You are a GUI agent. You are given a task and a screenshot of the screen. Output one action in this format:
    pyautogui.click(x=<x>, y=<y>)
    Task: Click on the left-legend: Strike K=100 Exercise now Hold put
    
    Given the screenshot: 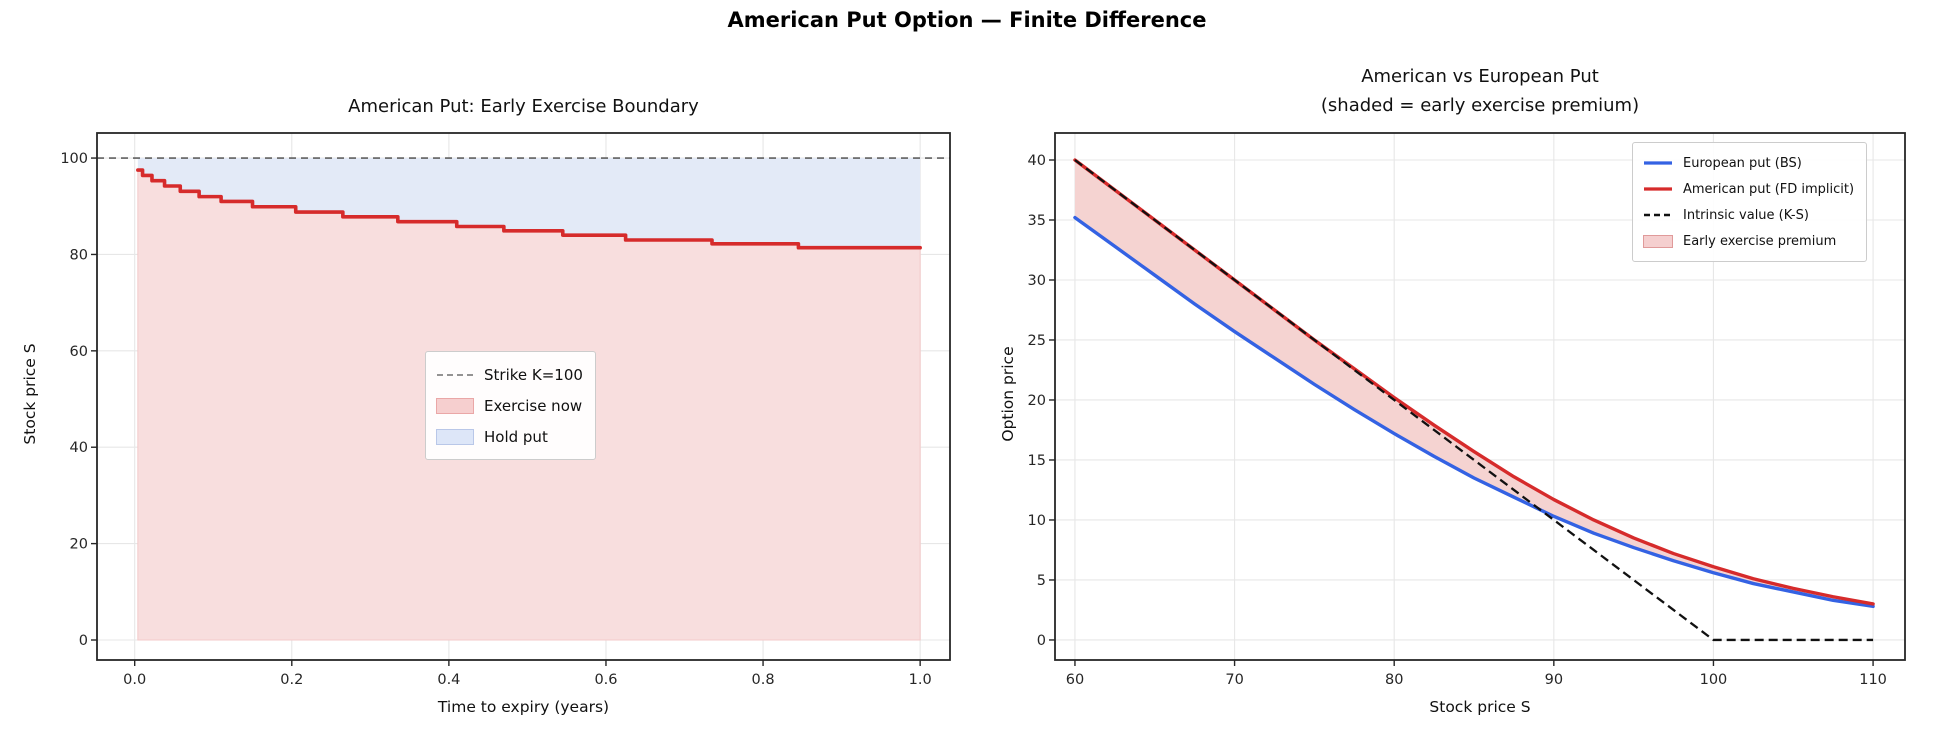 What is the action you would take?
    pyautogui.click(x=510, y=405)
    